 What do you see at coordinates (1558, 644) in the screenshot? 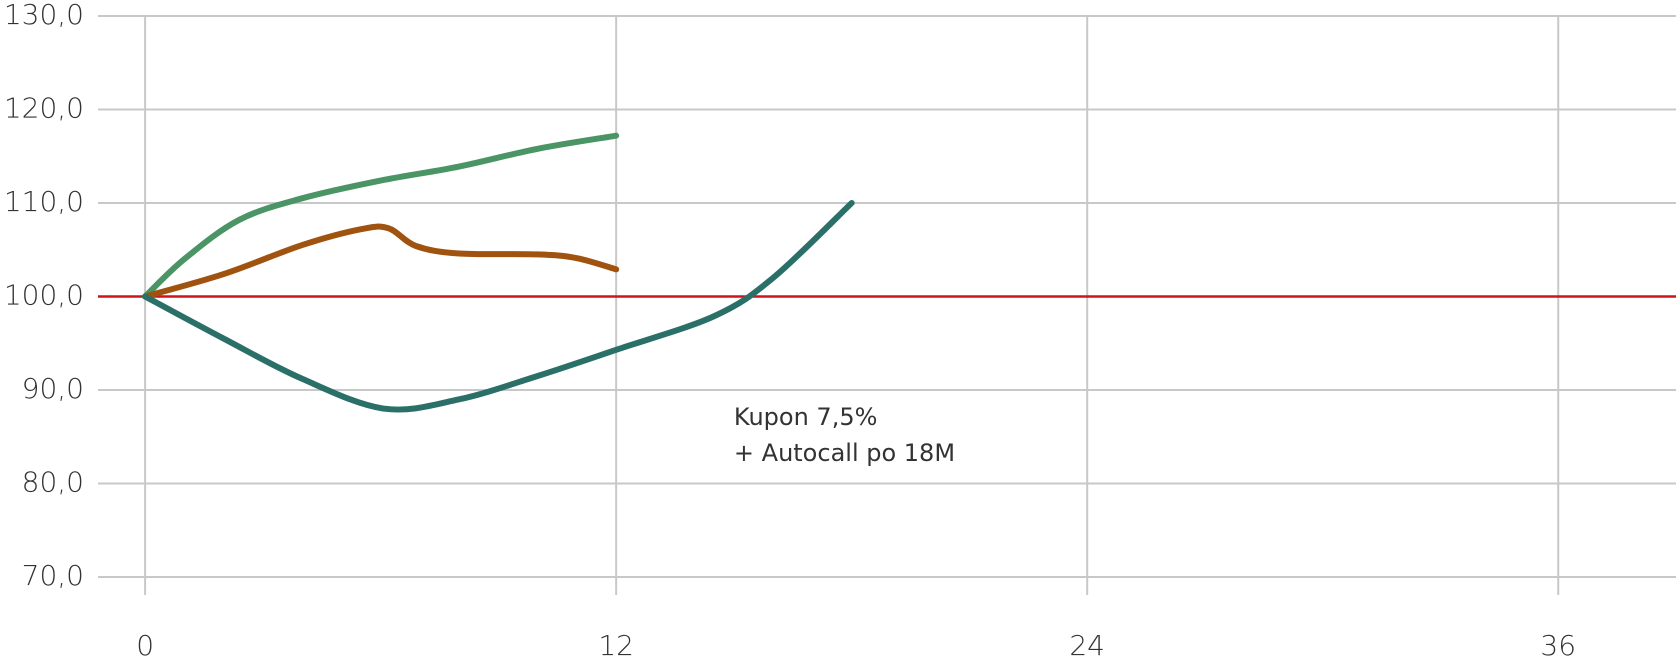
I see `x-tick-label: 36` at bounding box center [1558, 644].